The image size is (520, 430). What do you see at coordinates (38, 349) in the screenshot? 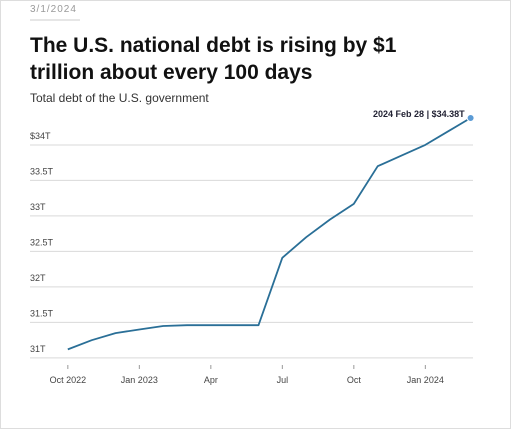
I see `y-tick-label: 31T` at bounding box center [38, 349].